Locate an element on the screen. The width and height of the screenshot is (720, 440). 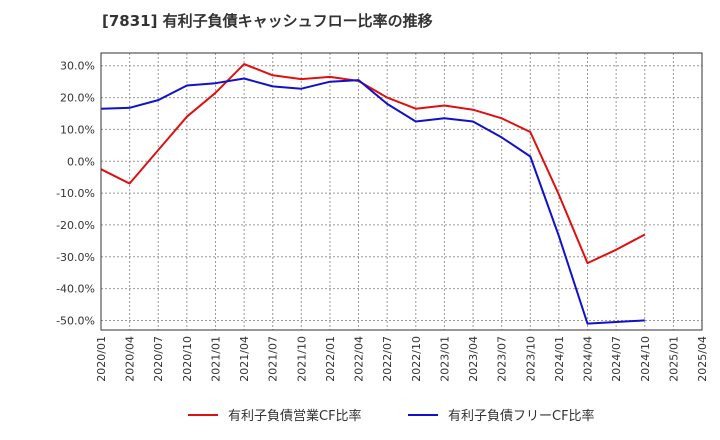
x-tick-label: 2020/04 is located at coordinates (130, 359).